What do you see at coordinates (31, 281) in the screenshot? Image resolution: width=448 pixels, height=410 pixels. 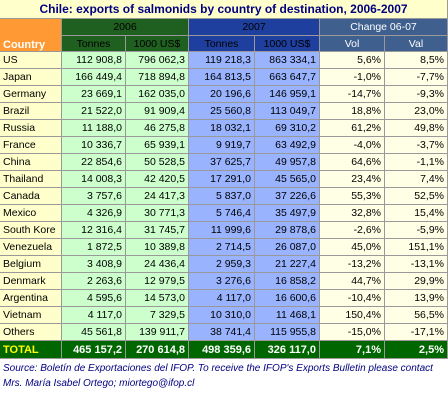 I see `country-cell: Denmark` at bounding box center [31, 281].